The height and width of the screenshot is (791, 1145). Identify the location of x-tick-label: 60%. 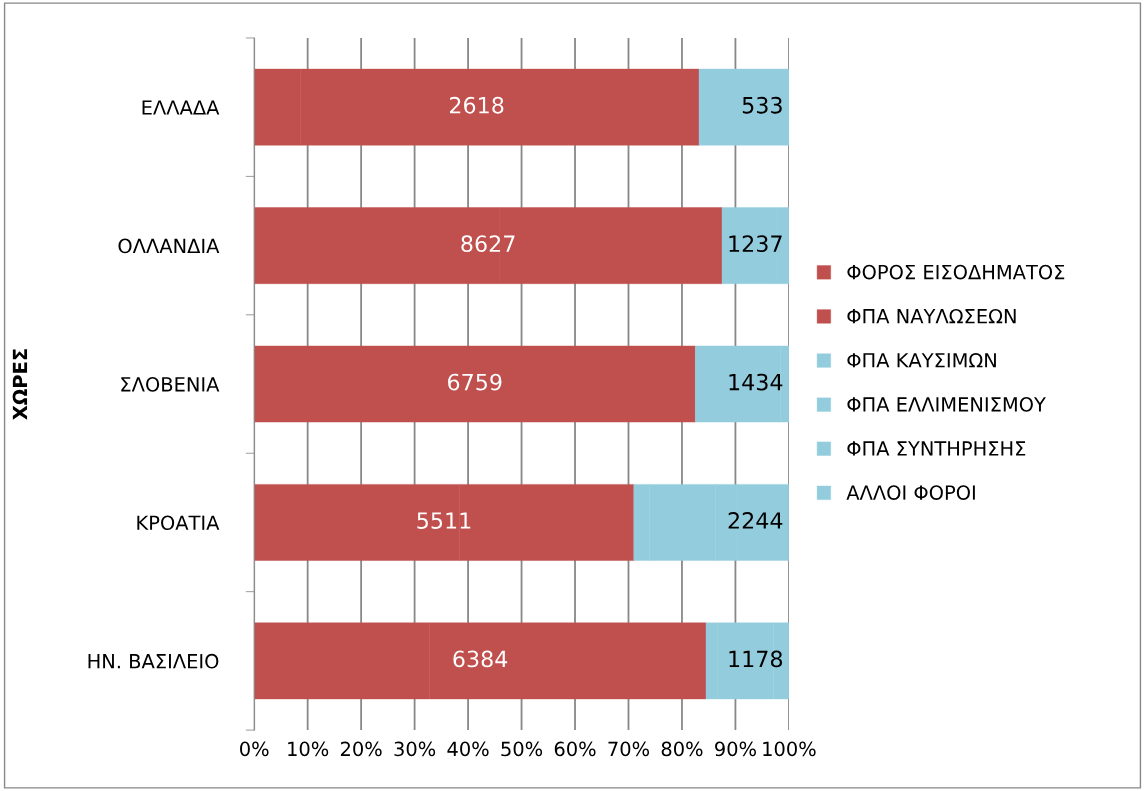
(575, 749).